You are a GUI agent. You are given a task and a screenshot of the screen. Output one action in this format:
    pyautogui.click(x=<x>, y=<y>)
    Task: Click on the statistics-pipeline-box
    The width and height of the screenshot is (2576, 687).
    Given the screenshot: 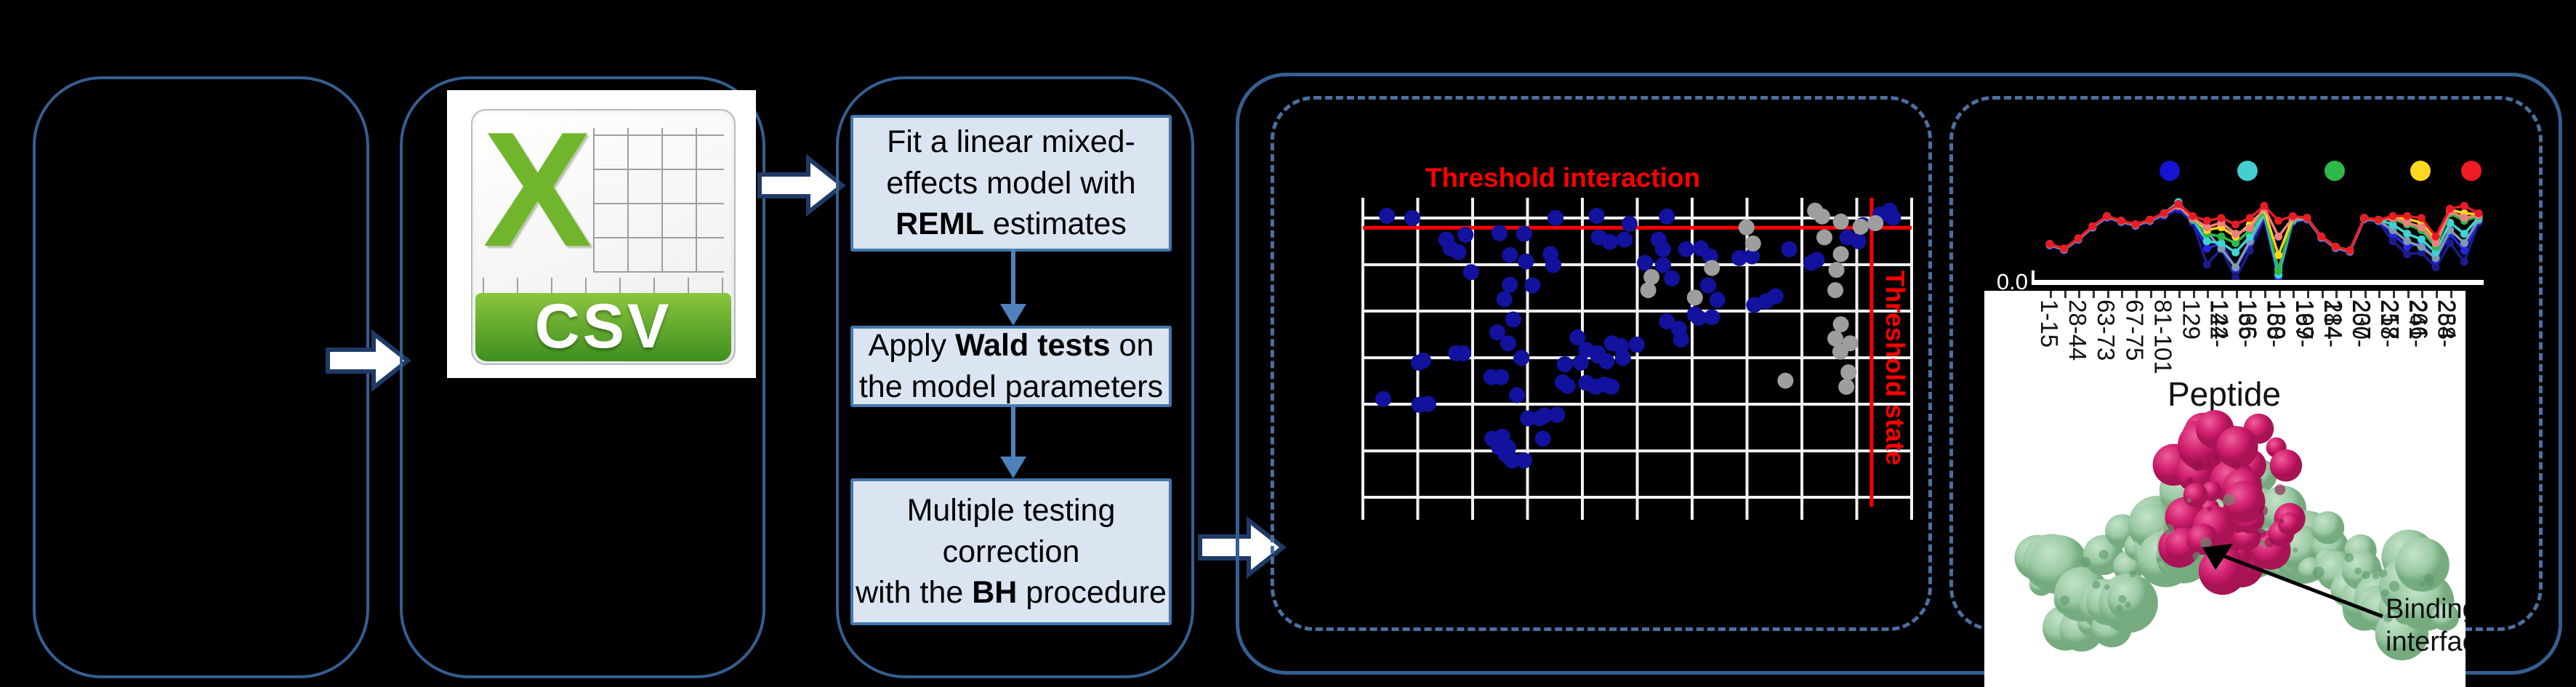 What is the action you would take?
    pyautogui.click(x=1015, y=377)
    